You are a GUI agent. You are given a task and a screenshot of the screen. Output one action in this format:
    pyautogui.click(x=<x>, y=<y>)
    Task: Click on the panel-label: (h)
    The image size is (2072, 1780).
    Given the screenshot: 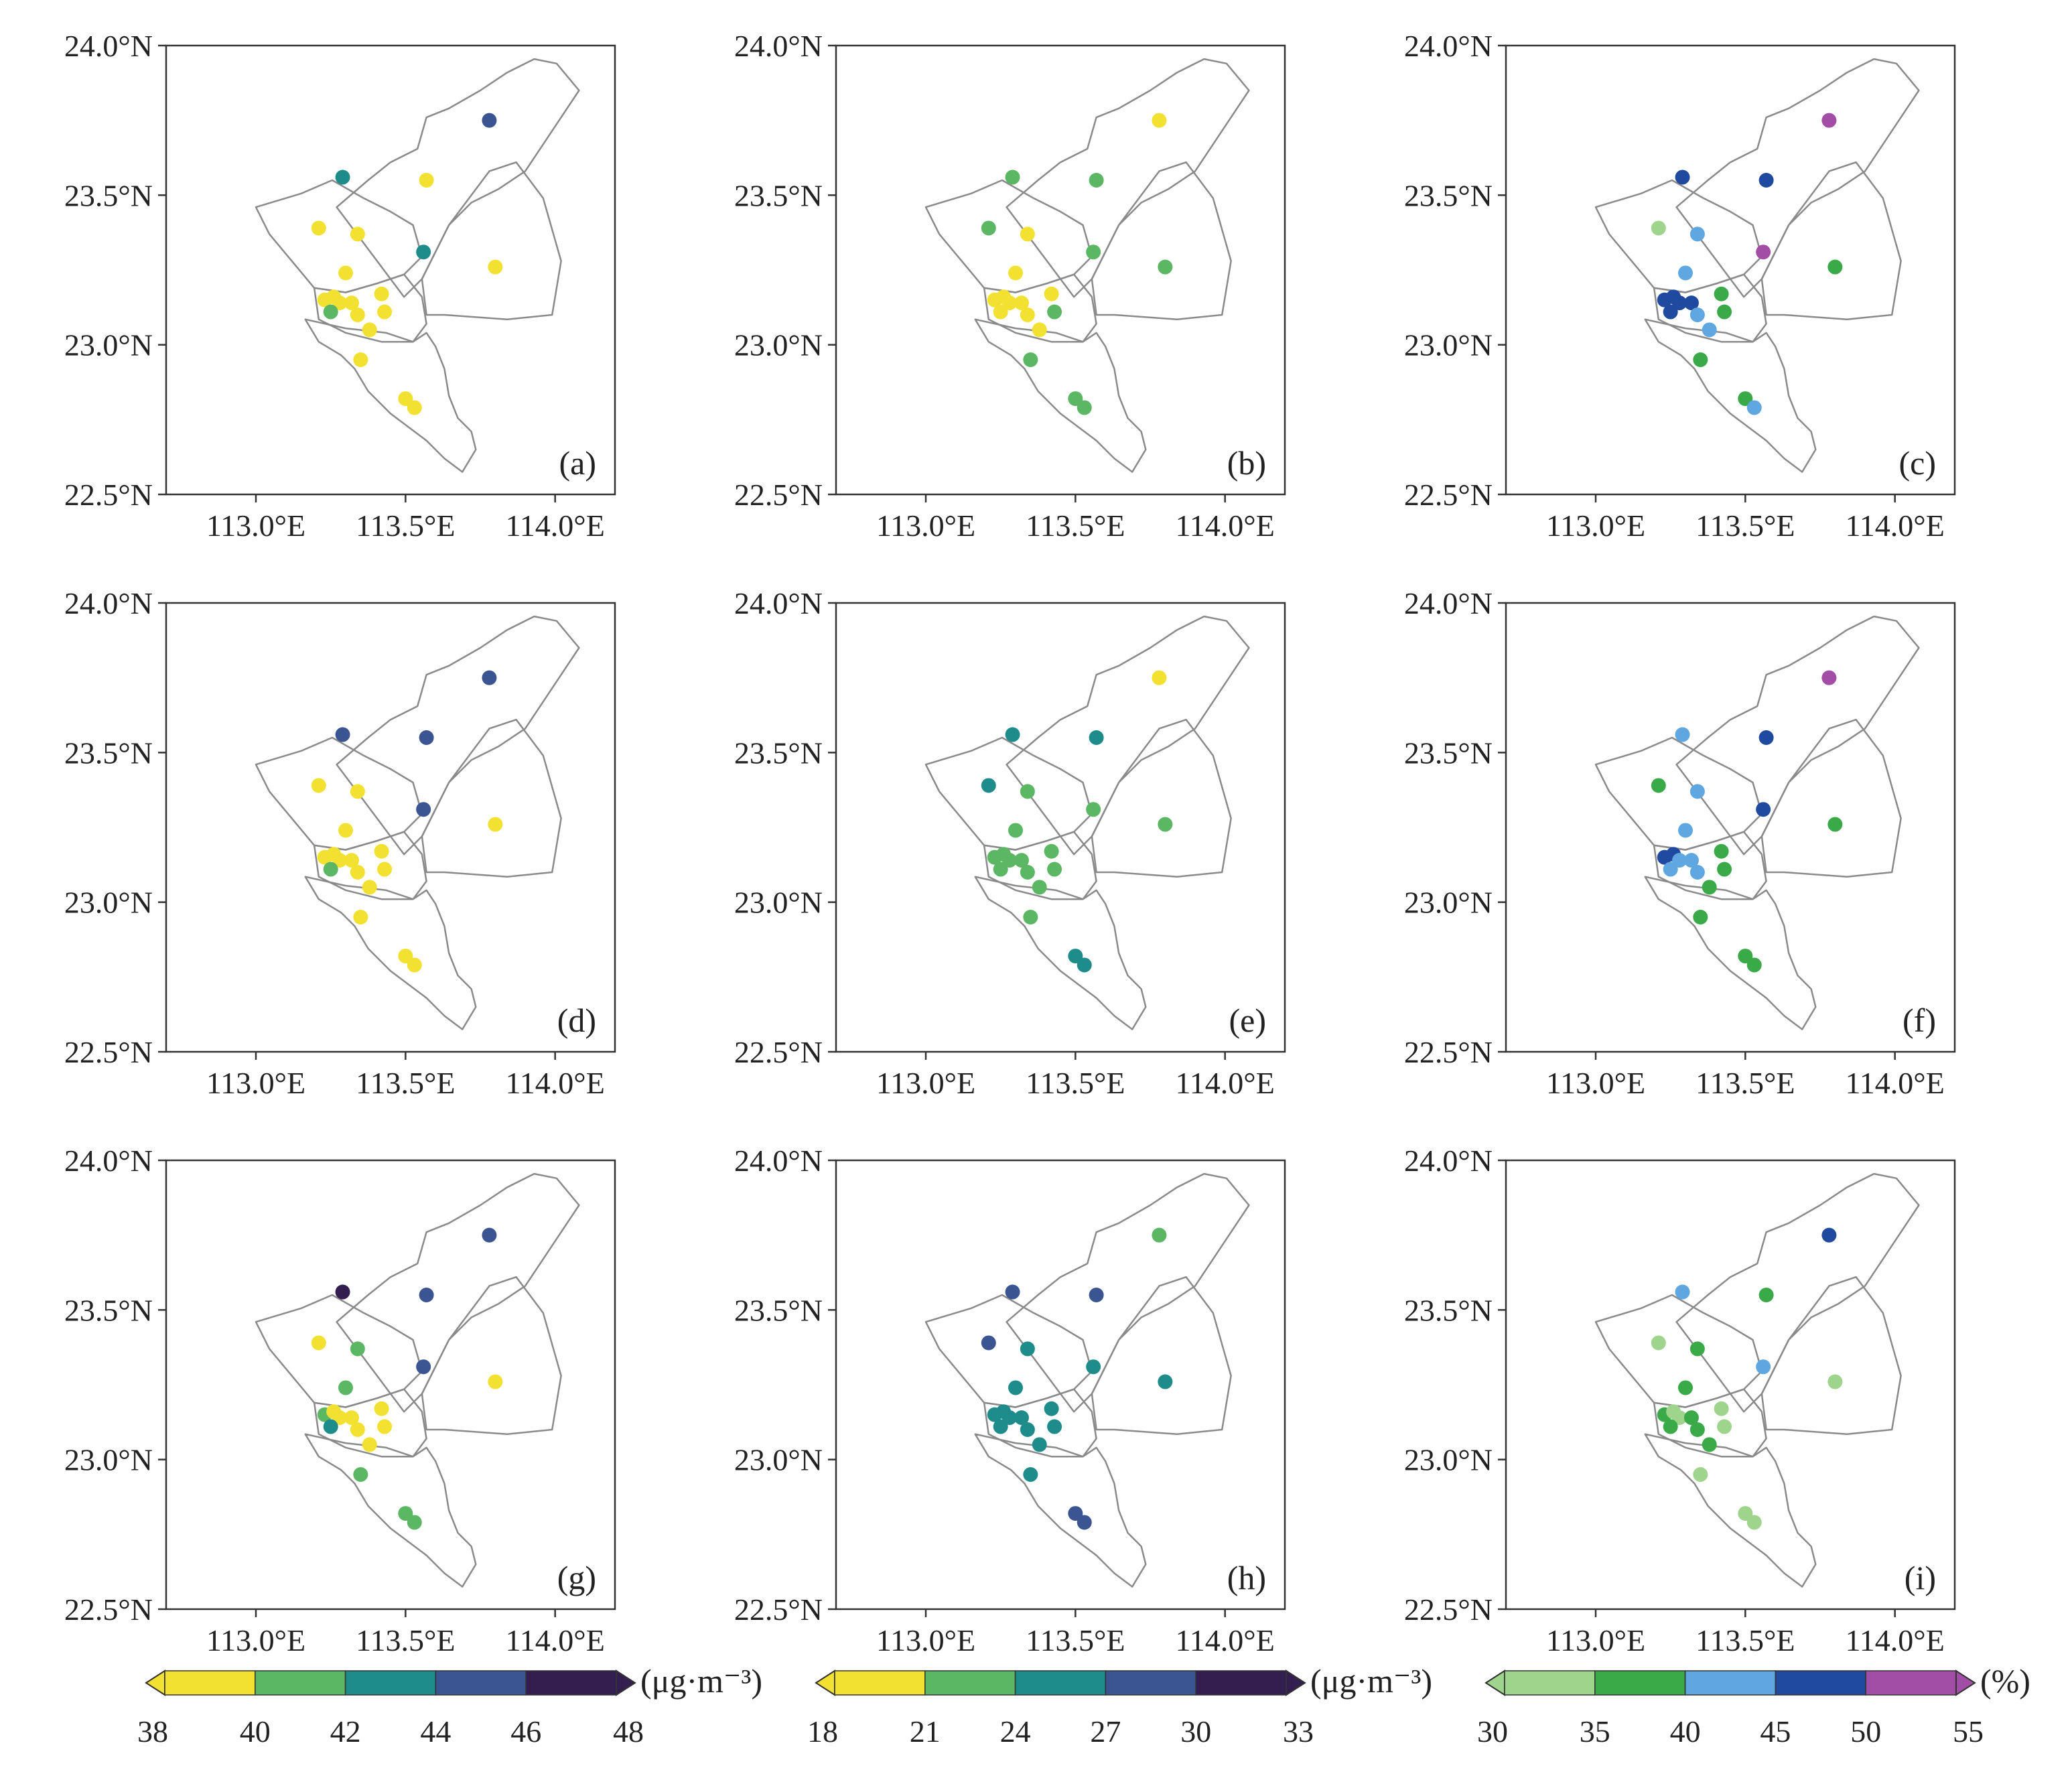 What is the action you would take?
    pyautogui.click(x=1246, y=1577)
    